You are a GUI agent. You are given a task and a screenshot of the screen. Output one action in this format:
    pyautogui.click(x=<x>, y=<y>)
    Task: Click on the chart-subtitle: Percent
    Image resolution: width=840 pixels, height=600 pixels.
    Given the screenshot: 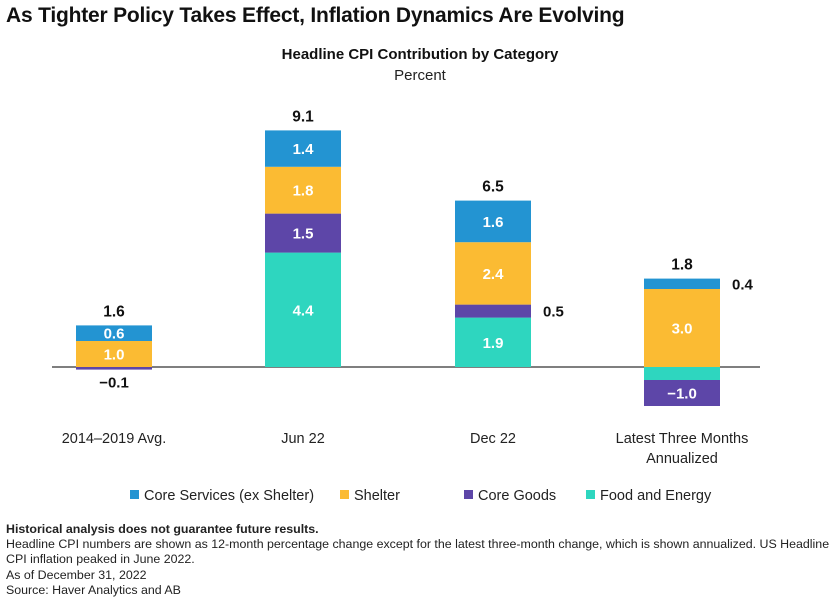 What is the action you would take?
    pyautogui.click(x=420, y=75)
    